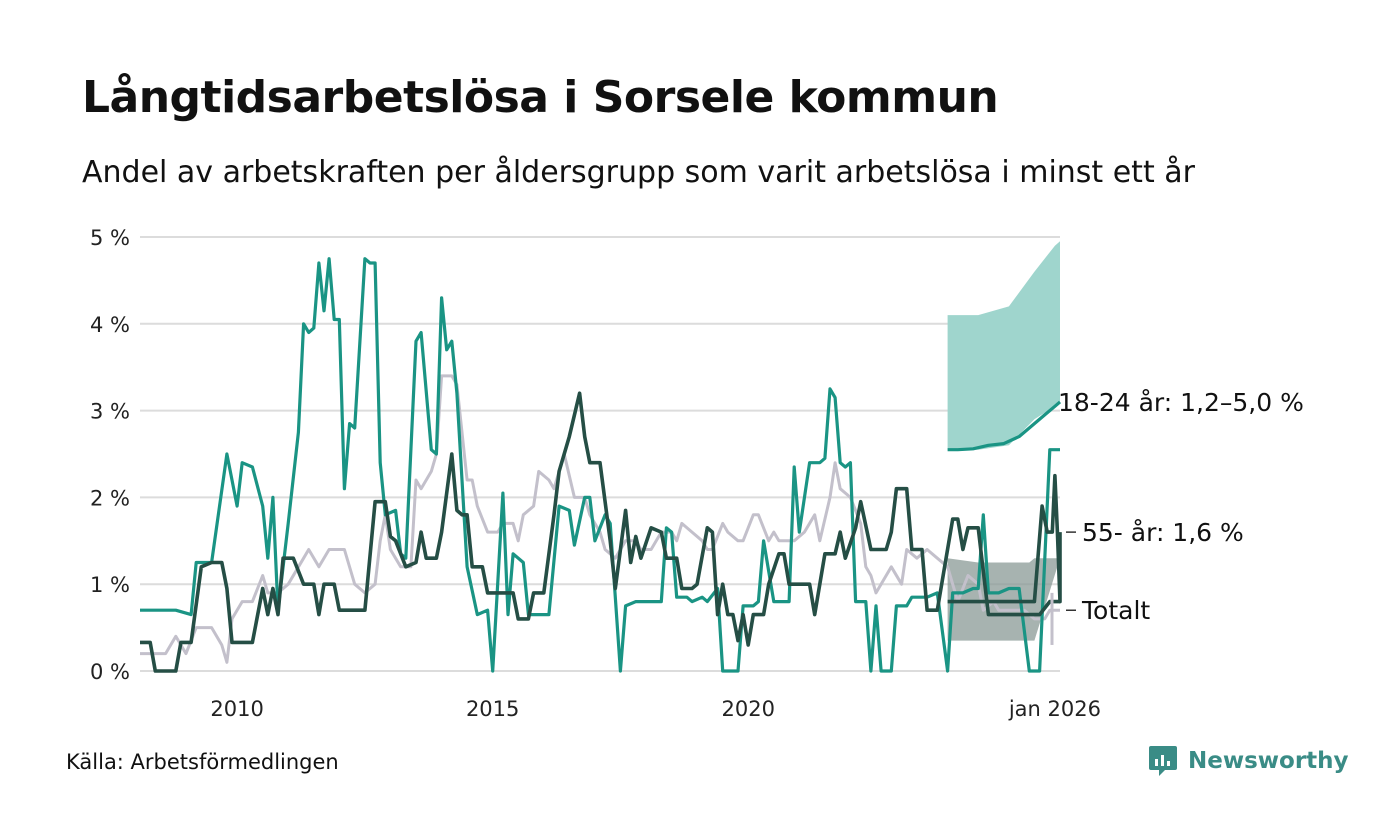 This screenshot has height=840, width=1400. I want to click on end-label-young: 18-24 år: 1,2–5,0 %, so click(1181, 402).